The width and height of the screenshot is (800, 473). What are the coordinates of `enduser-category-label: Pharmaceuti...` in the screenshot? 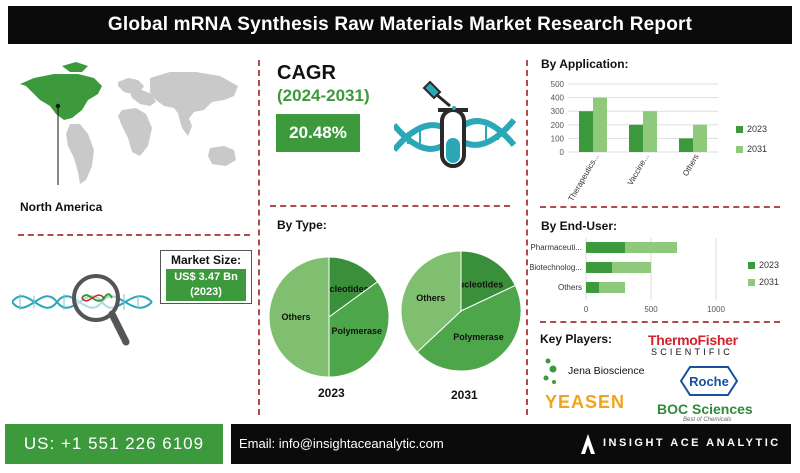 It's located at (556, 247).